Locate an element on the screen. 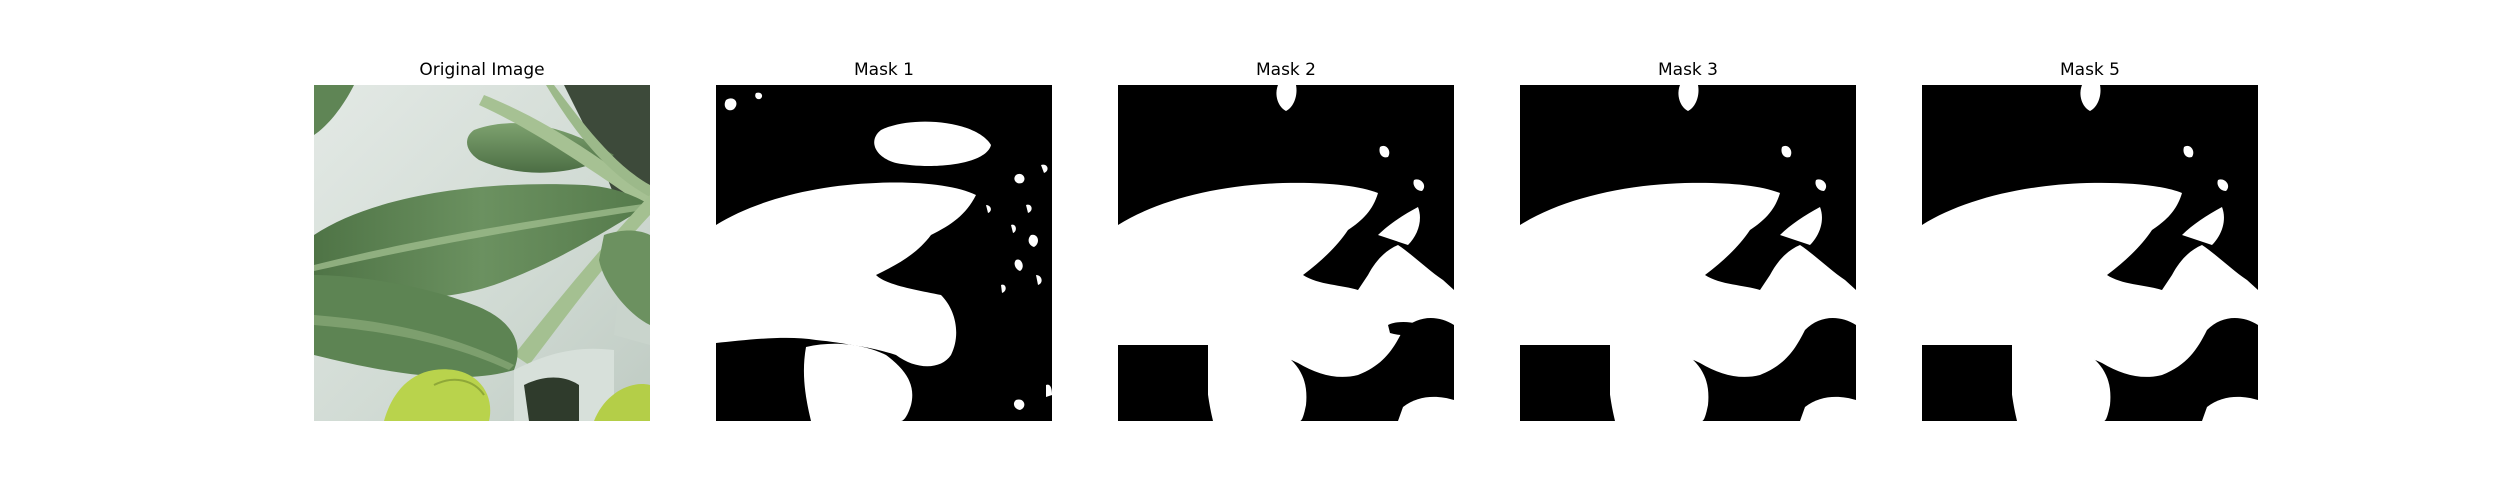 The height and width of the screenshot is (500, 2500). panel-title: Mask 1 is located at coordinates (883, 70).